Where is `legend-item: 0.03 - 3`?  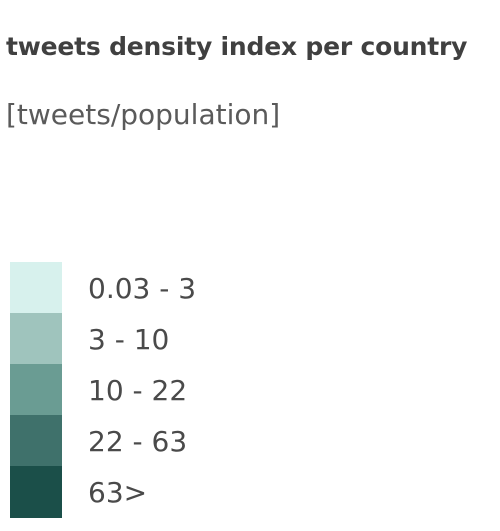
legend-item: 0.03 - 3 is located at coordinates (160, 288).